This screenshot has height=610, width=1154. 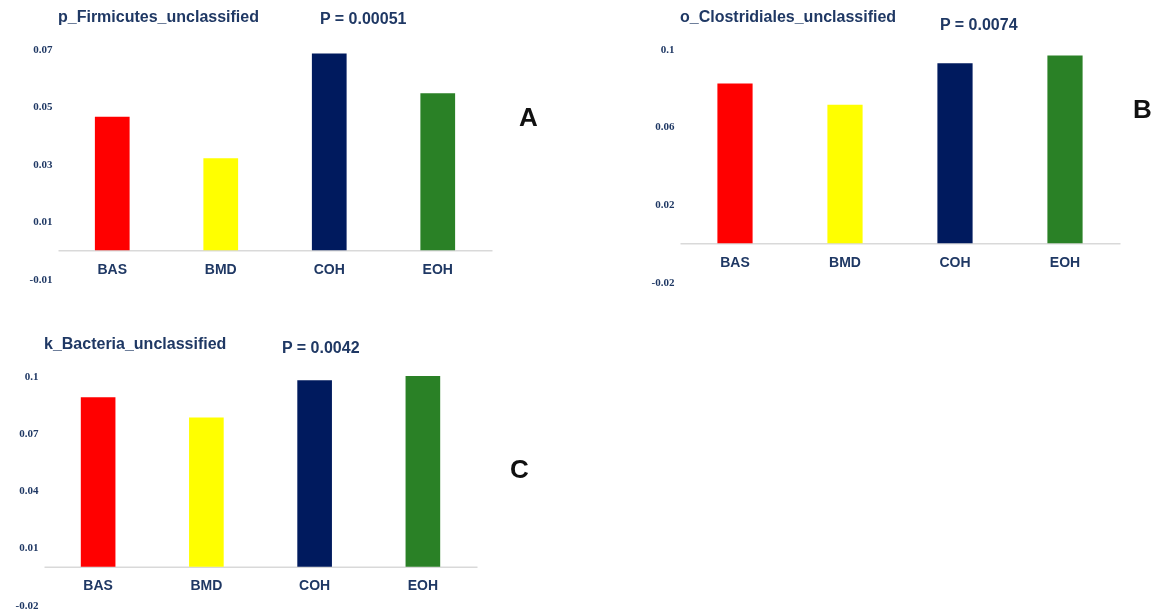 What do you see at coordinates (665, 126) in the screenshot?
I see `y-tick-label: 0.06` at bounding box center [665, 126].